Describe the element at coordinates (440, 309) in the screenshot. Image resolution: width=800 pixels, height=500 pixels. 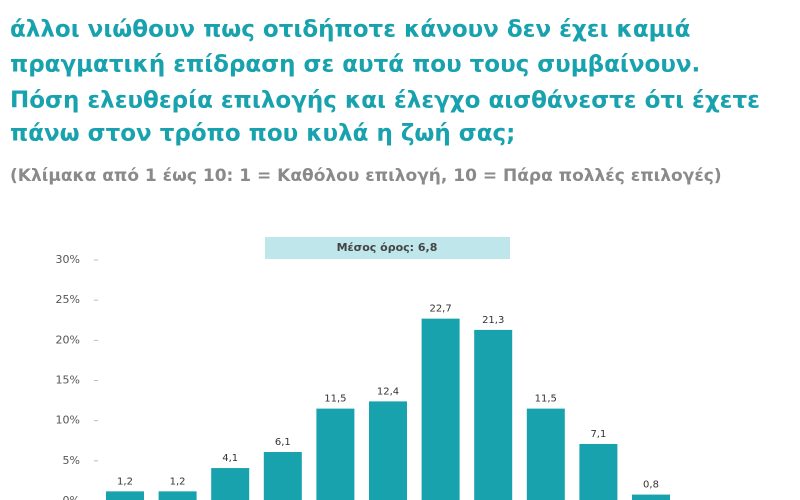
I see `value-label: 22,7` at that location.